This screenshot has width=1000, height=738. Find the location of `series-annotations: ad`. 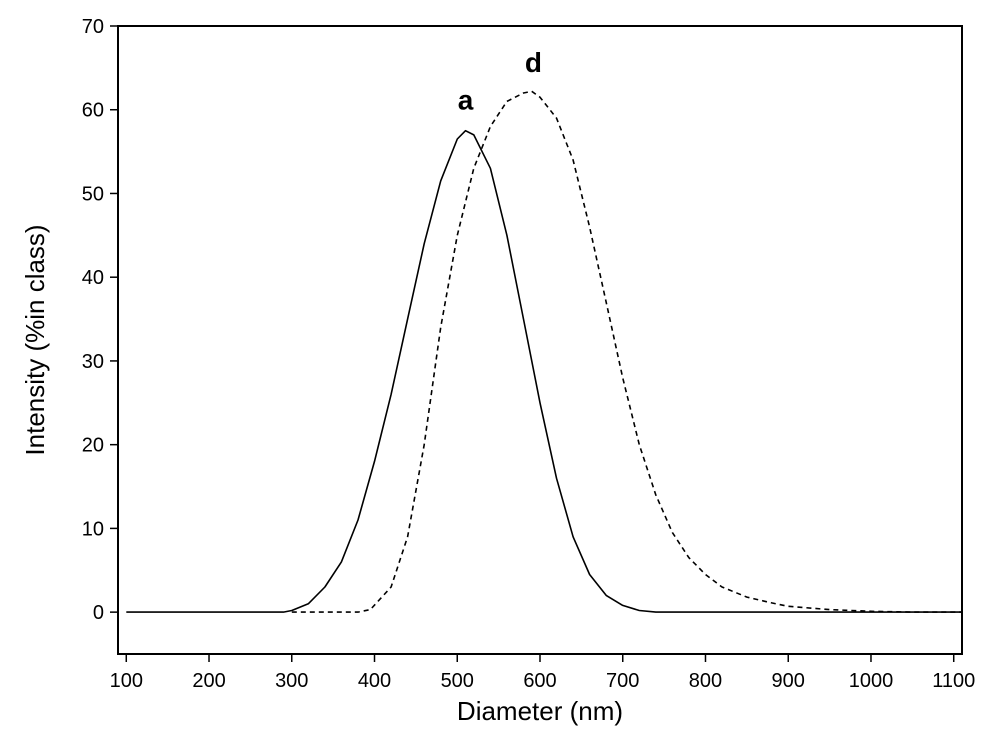

series-annotations: ad is located at coordinates (500, 81).